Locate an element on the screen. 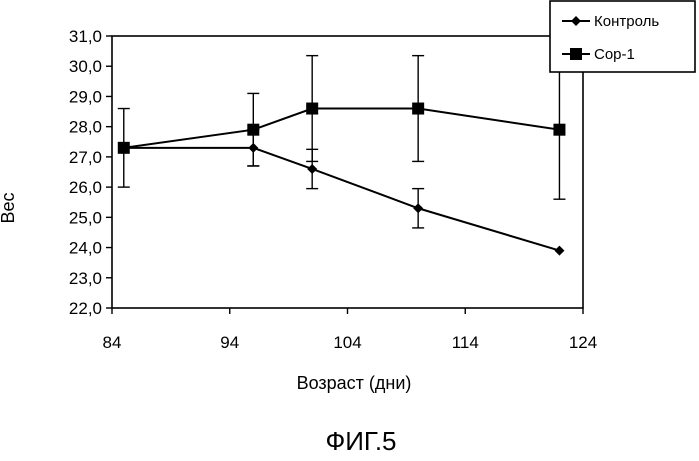 Image resolution: width=699 pixels, height=461 pixels. y-tick-label: 31,0 is located at coordinates (85, 36).